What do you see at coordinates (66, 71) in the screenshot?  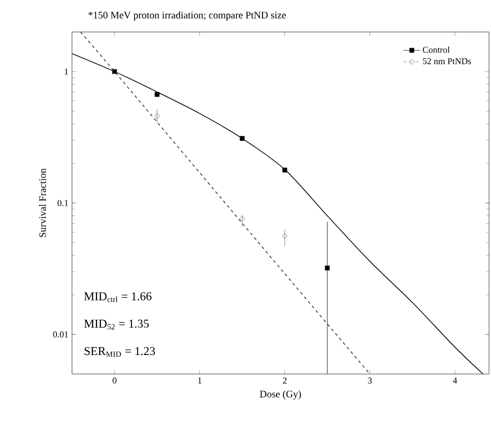 I see `y-tick-label: 1` at bounding box center [66, 71].